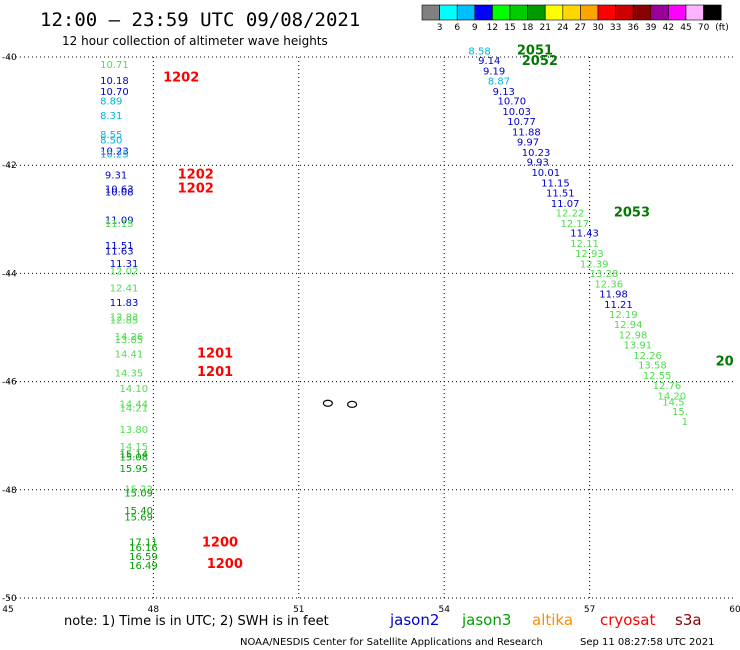 Image resolution: width=740 pixels, height=650 pixels. What do you see at coordinates (545, 173) in the screenshot?
I see `wave-height-label: 10.01` at bounding box center [545, 173].